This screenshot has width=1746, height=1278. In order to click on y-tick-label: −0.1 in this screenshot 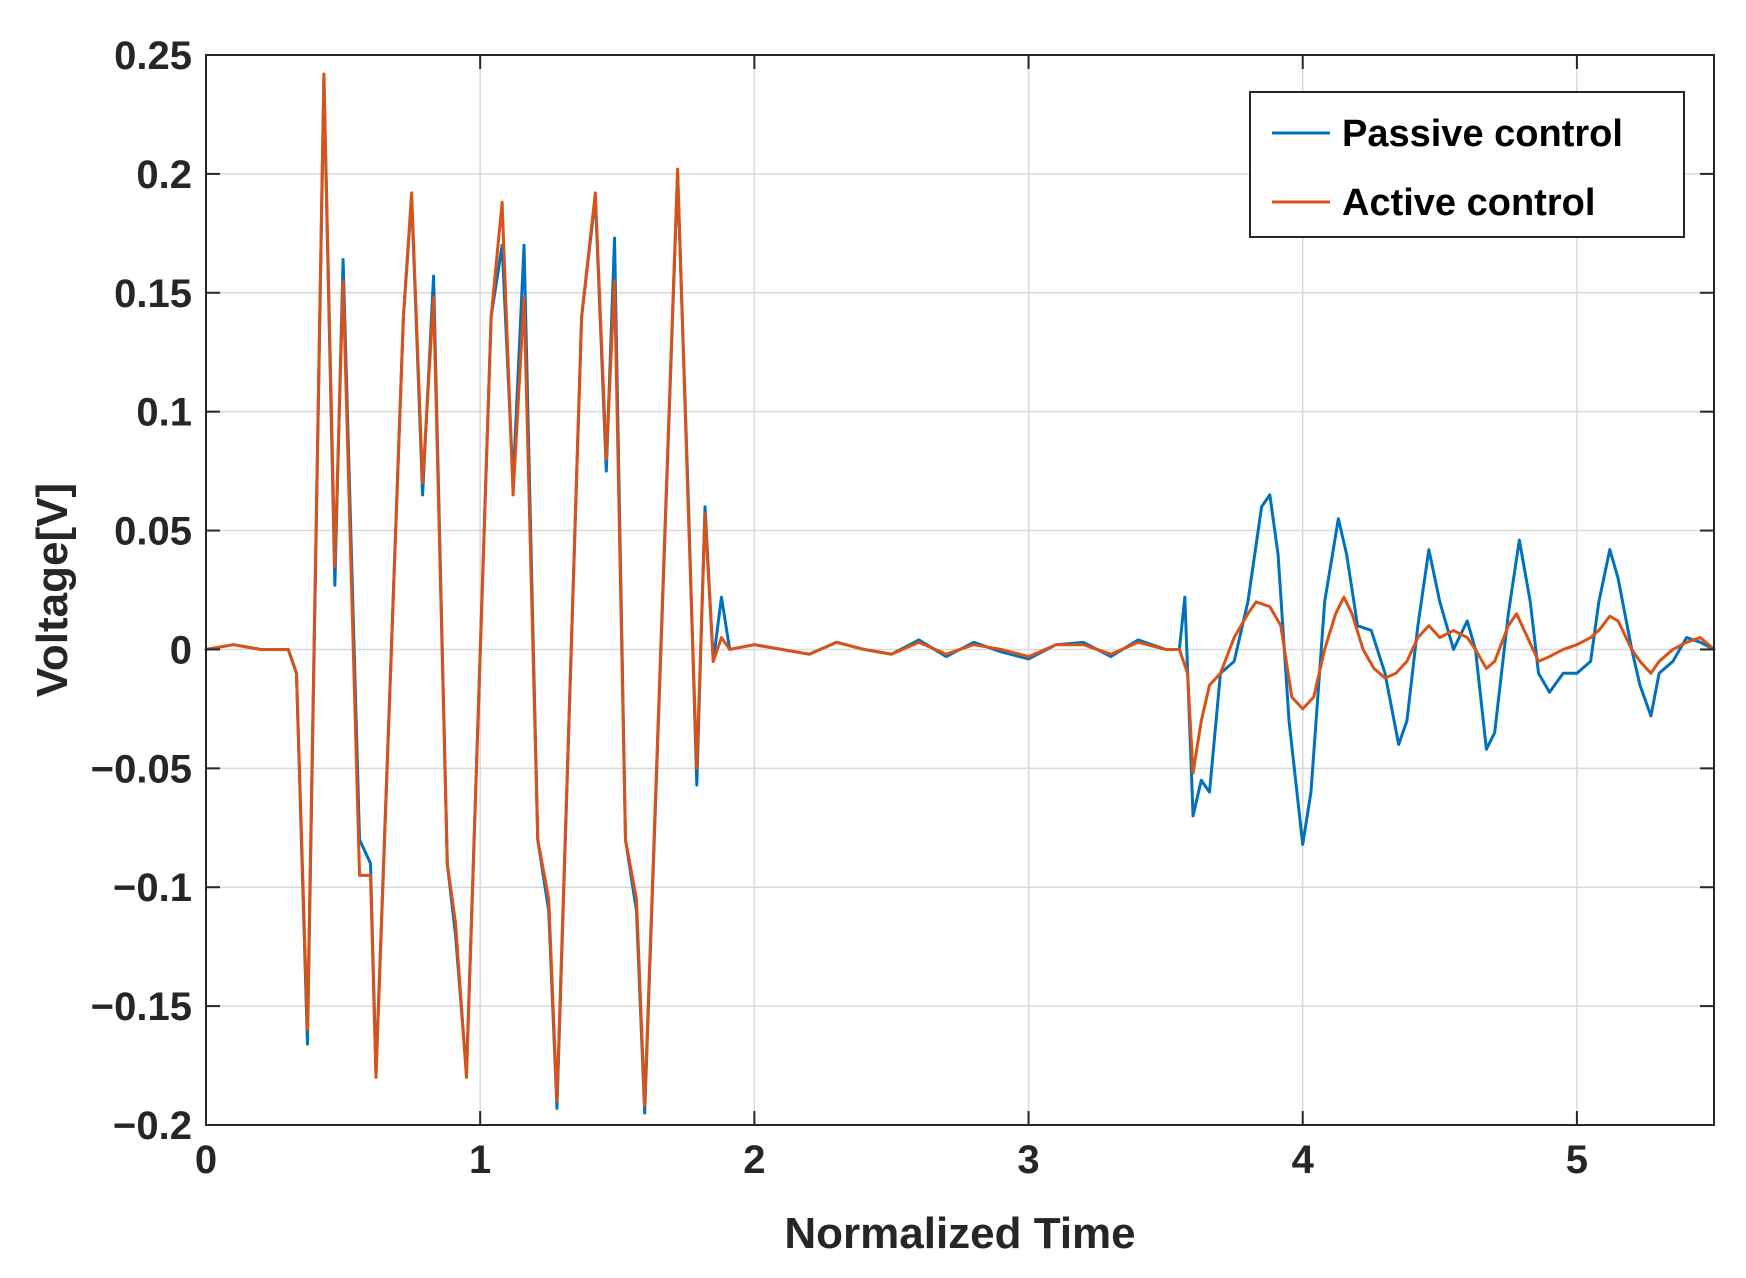, I will do `click(152, 888)`.